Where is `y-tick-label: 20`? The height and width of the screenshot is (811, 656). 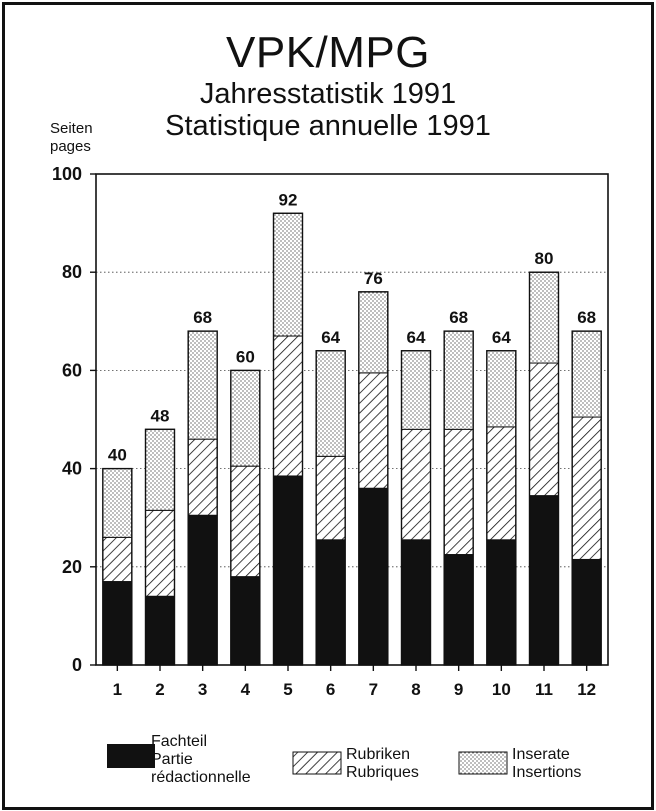 y-tick-label: 20 is located at coordinates (72, 567).